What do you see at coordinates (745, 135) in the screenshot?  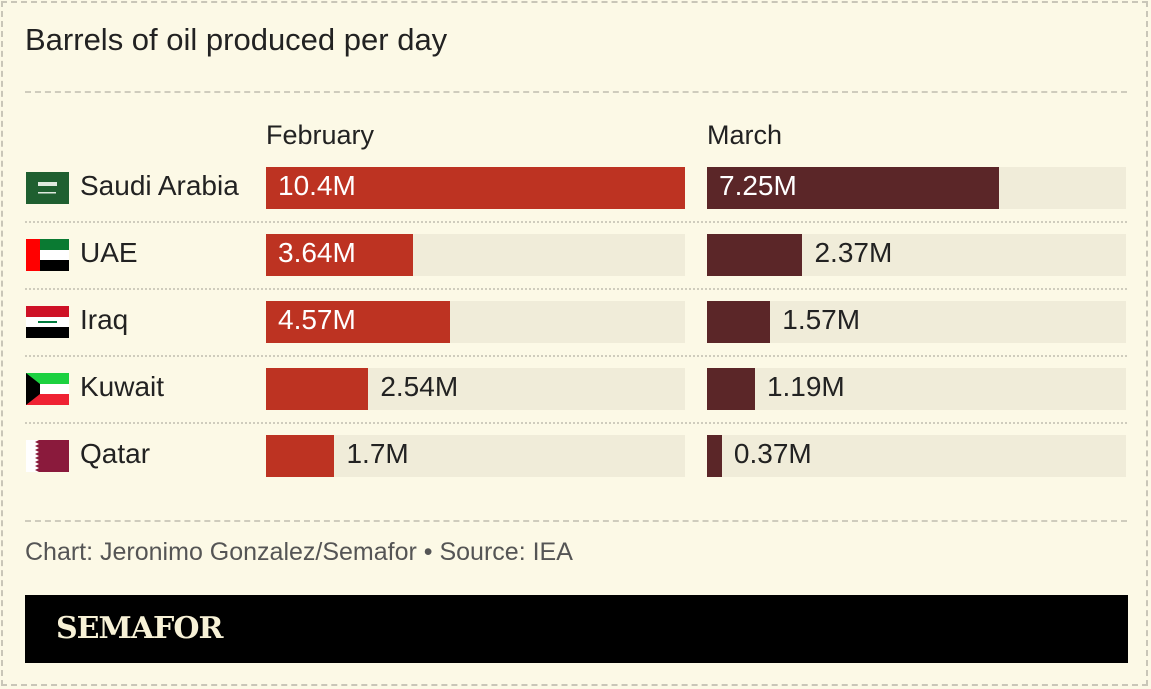 I see `column-header-march: March` at bounding box center [745, 135].